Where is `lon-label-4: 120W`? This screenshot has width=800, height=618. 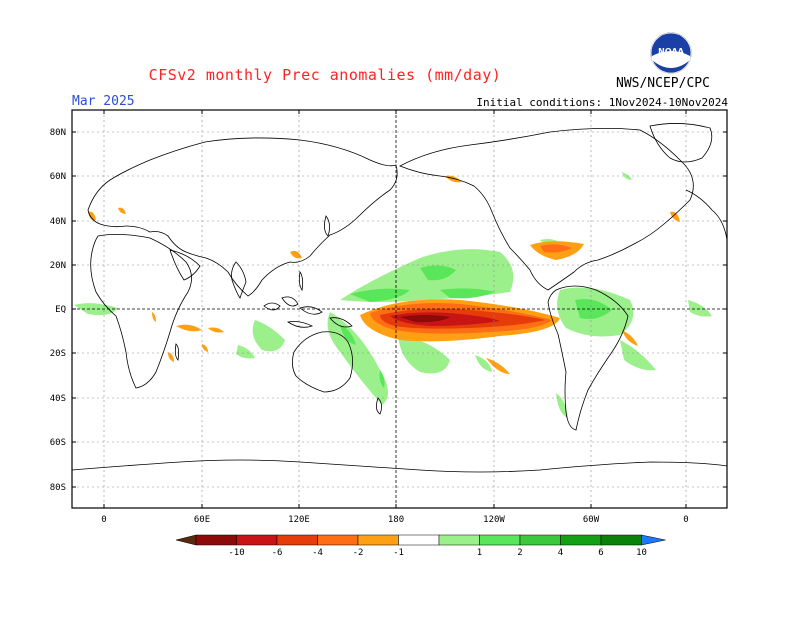 lon-label-4: 120W is located at coordinates (494, 520).